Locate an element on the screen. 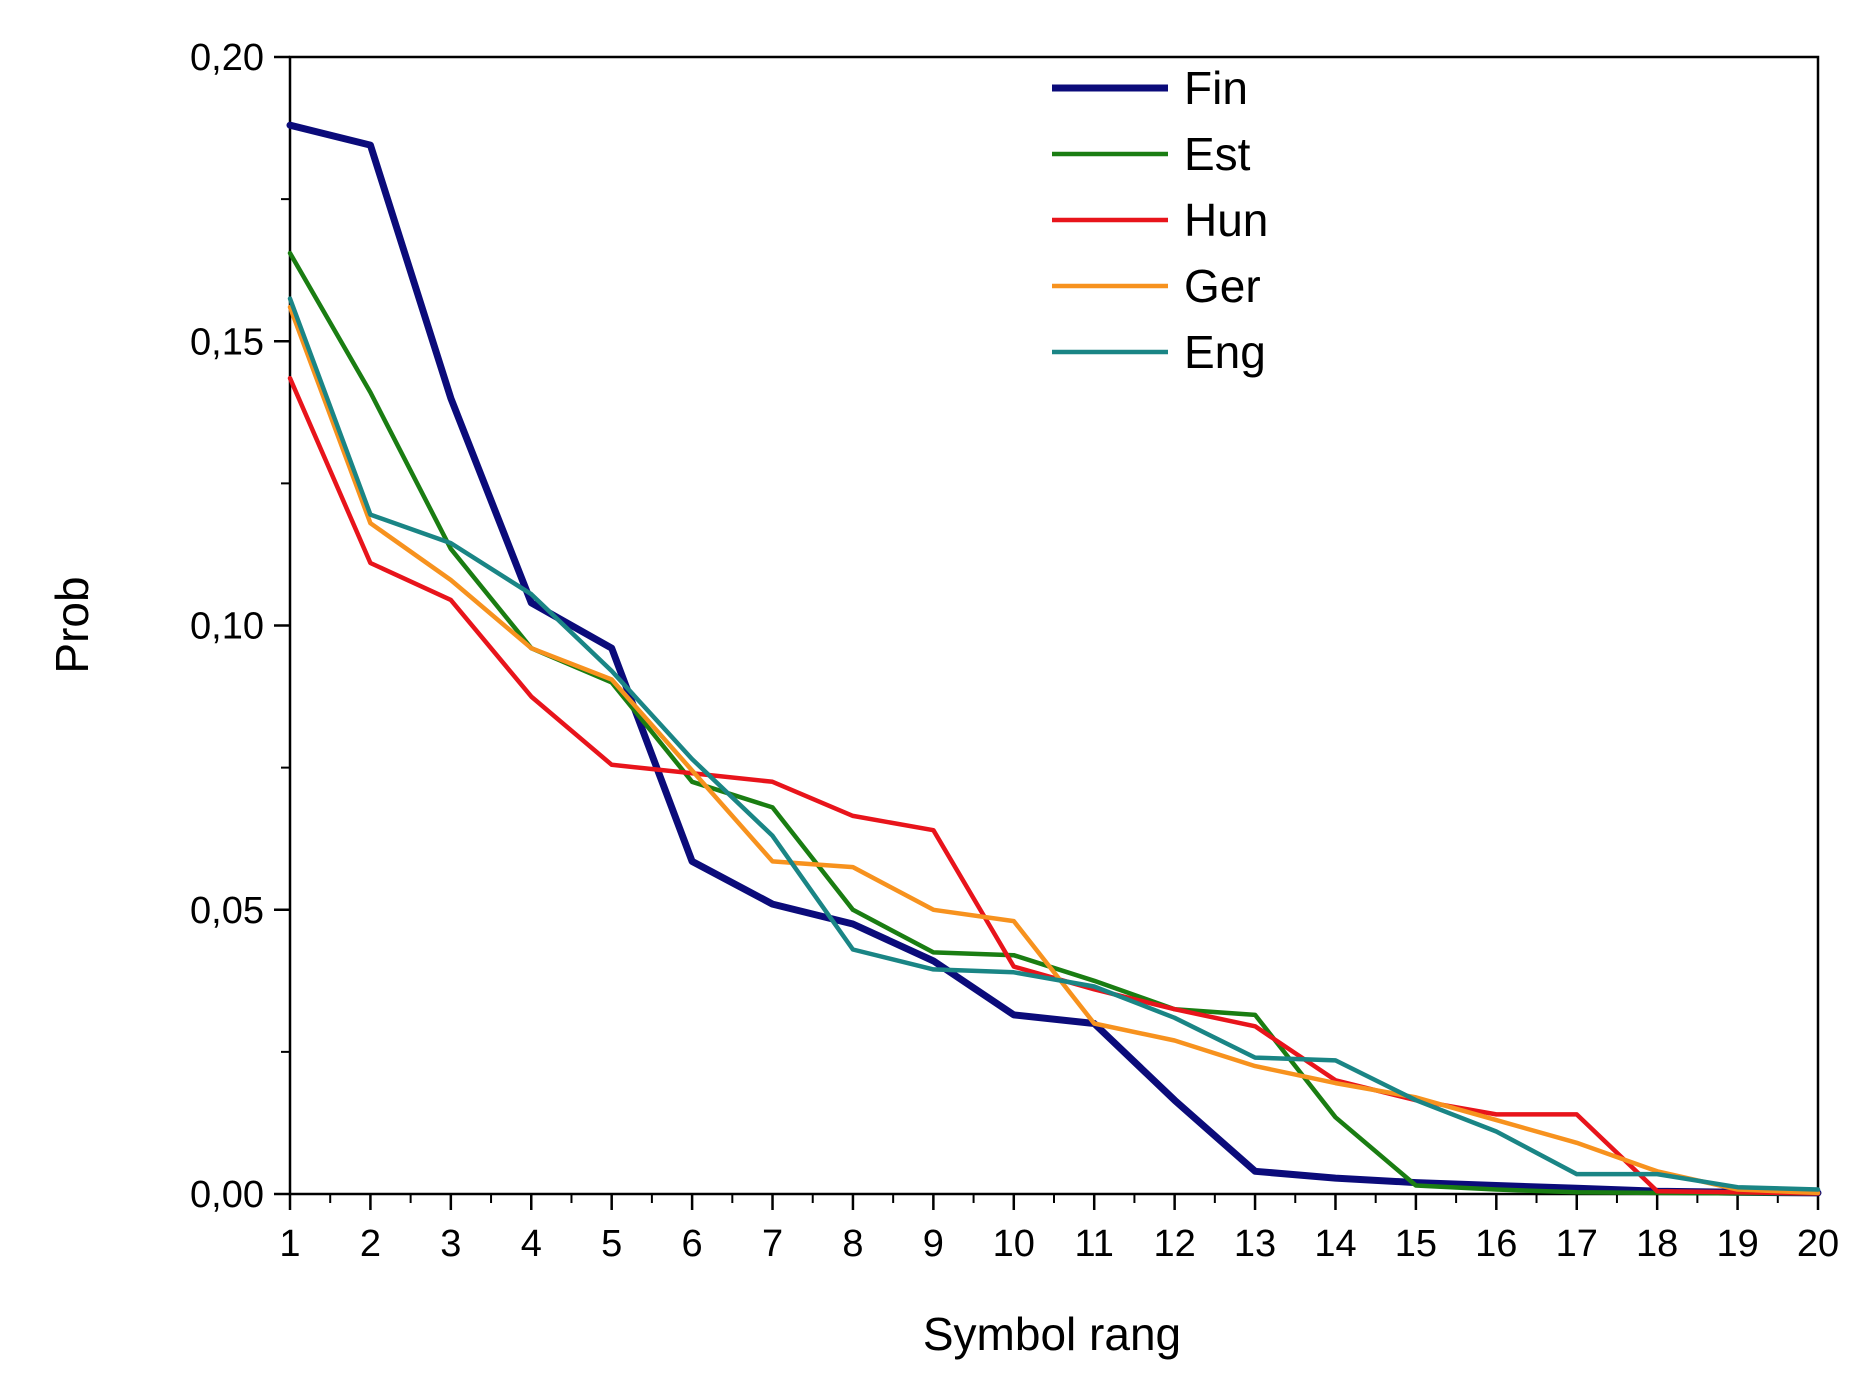 Image resolution: width=1862 pixels, height=1380 pixels. x-tick-label: 3 is located at coordinates (450, 1244).